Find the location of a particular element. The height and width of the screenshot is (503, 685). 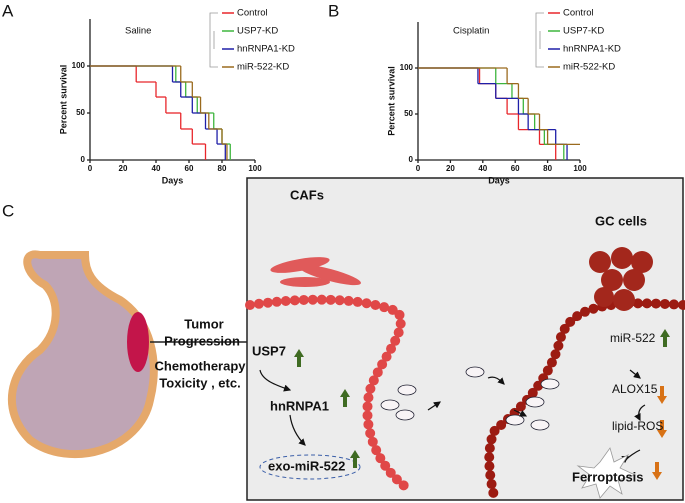

pathway-node: ALOX15 is located at coordinates (635, 389).